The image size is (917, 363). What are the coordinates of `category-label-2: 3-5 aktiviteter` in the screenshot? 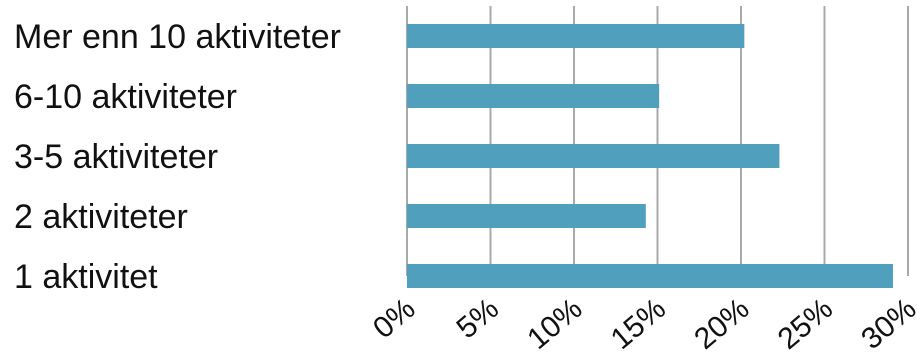 It's located at (116, 157).